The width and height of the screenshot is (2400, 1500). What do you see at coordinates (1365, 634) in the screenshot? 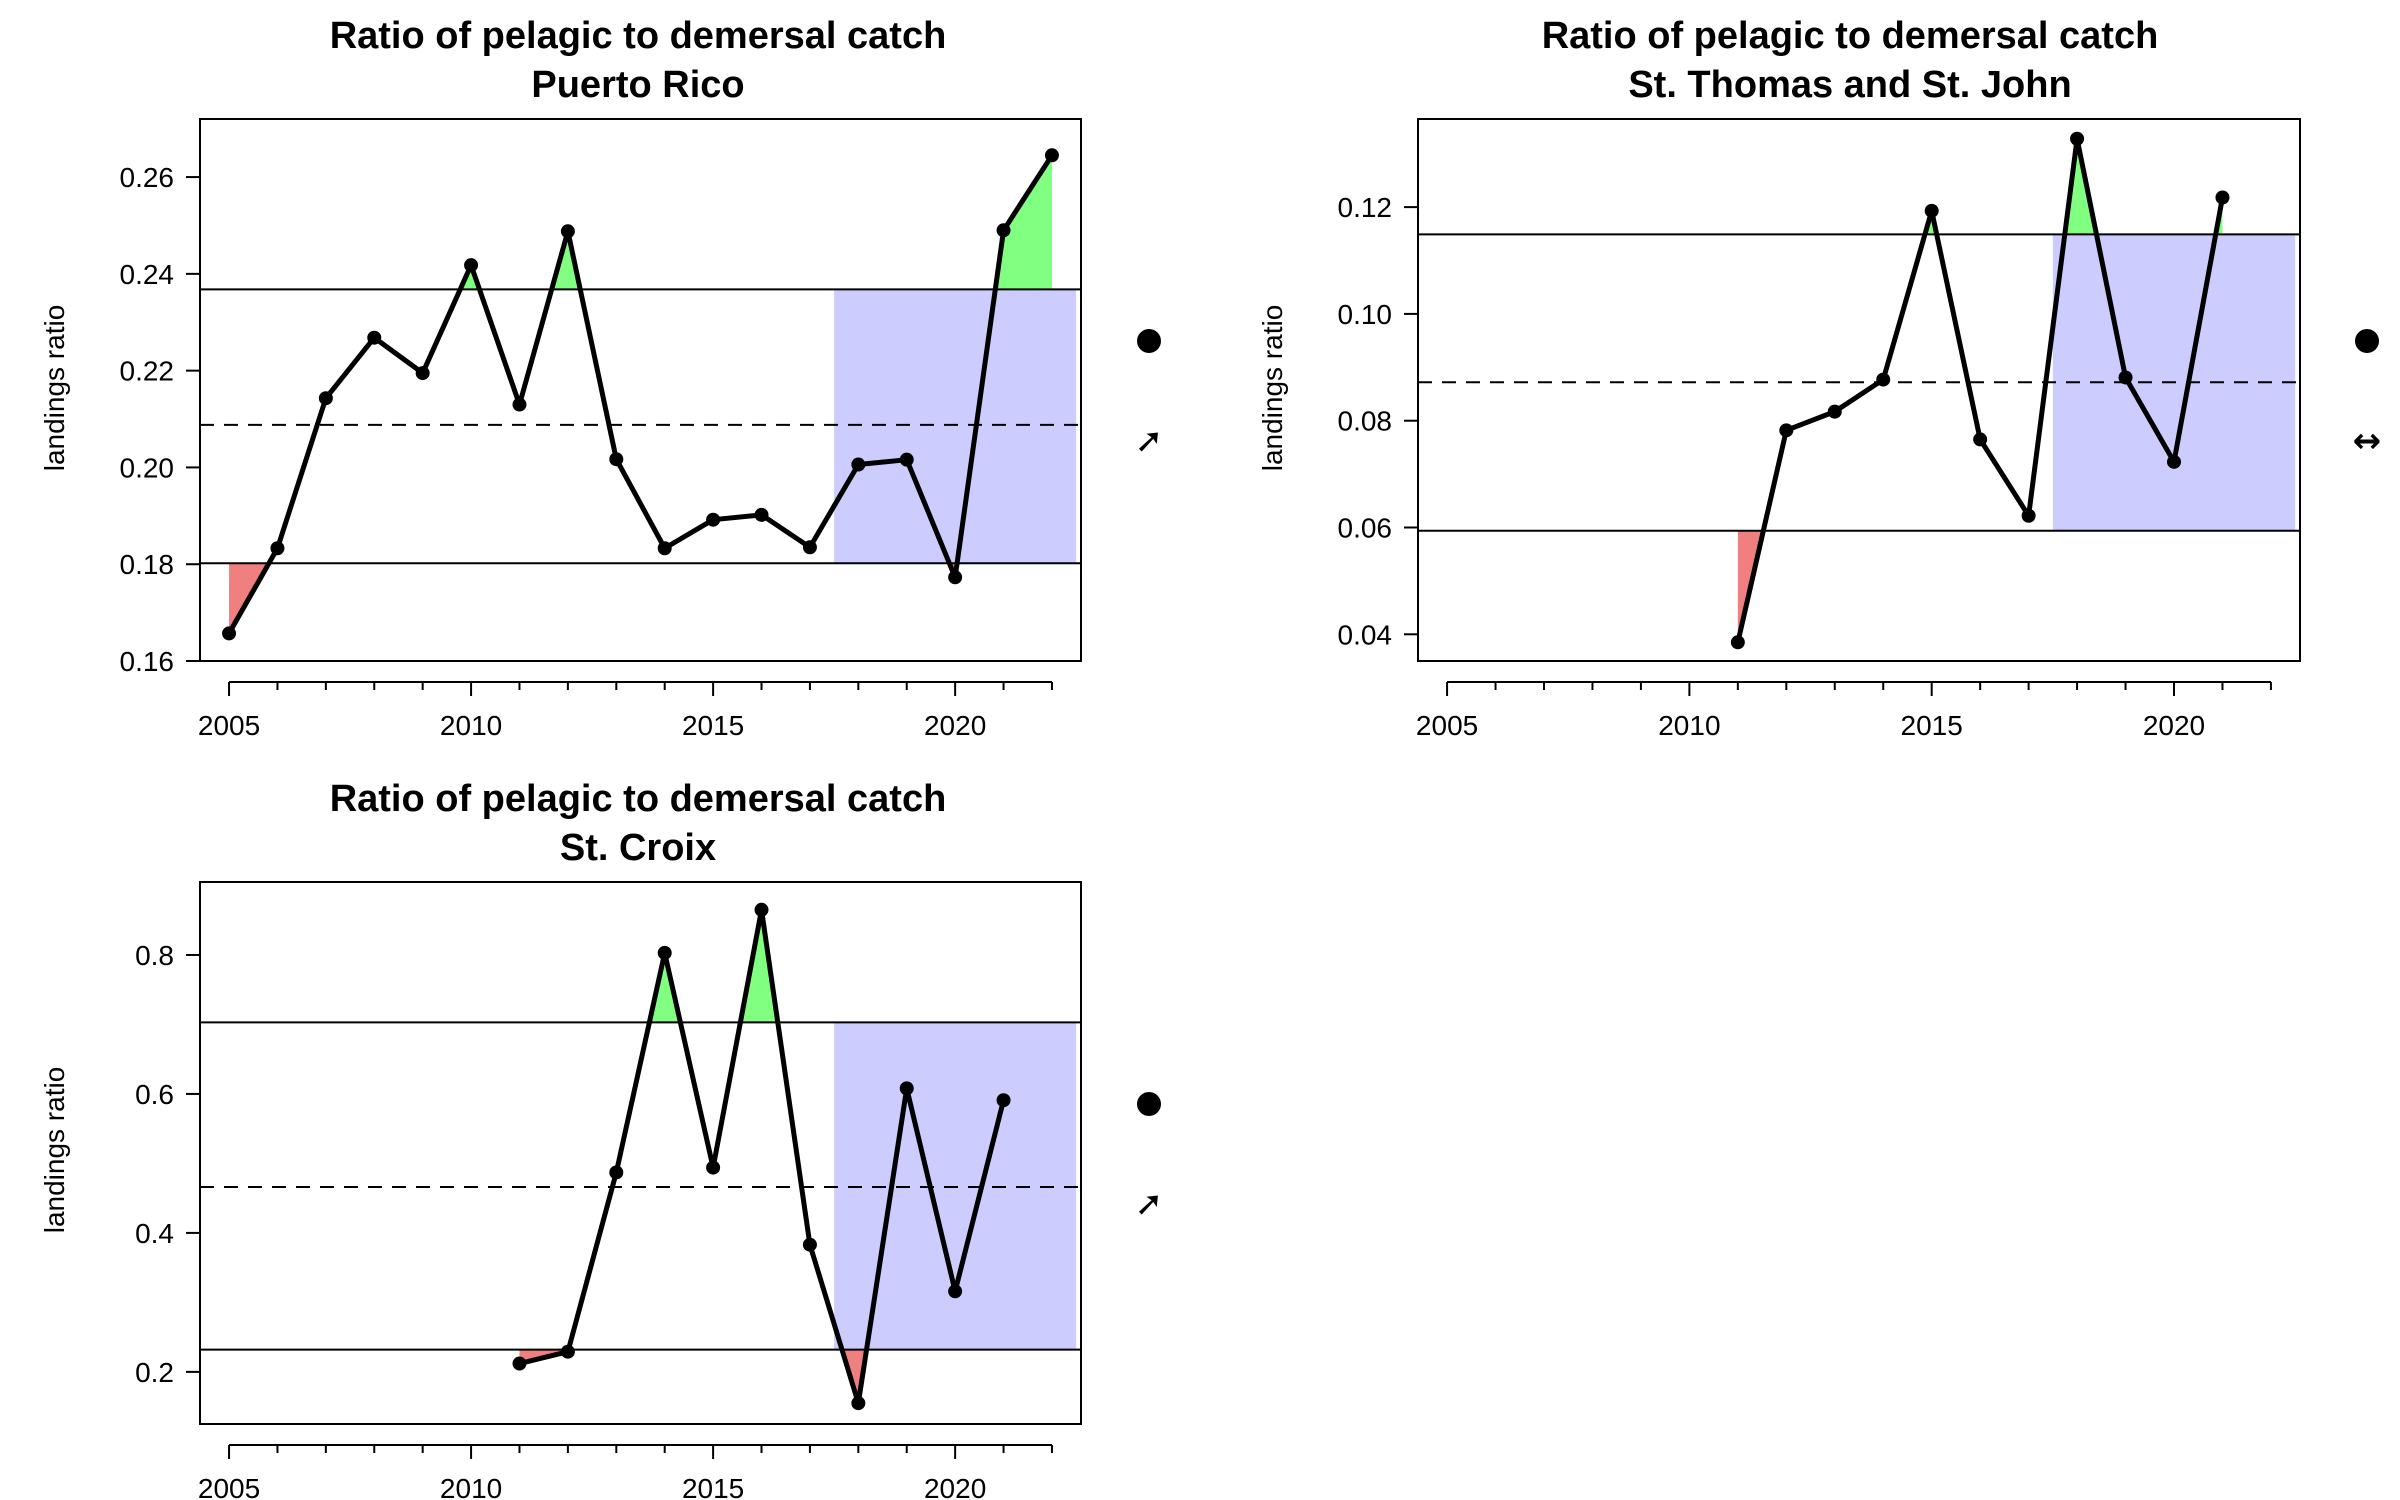
I see `y-tick-label: 0.04` at bounding box center [1365, 634].